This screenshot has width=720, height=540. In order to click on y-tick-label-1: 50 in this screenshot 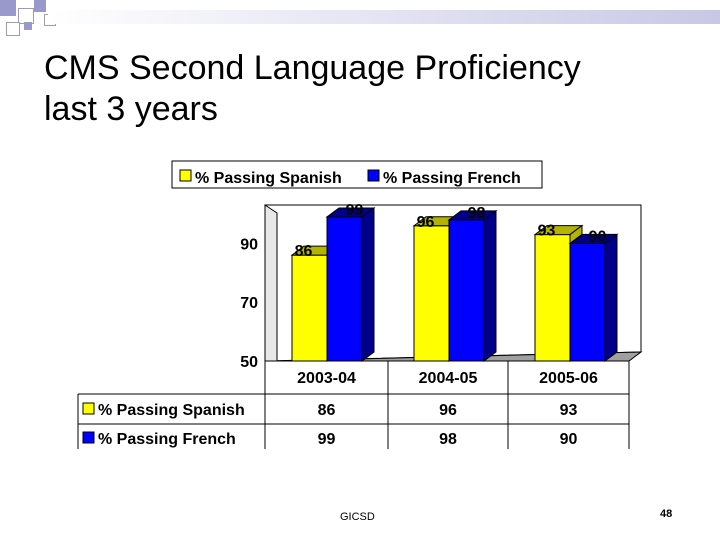, I will do `click(249, 362)`.